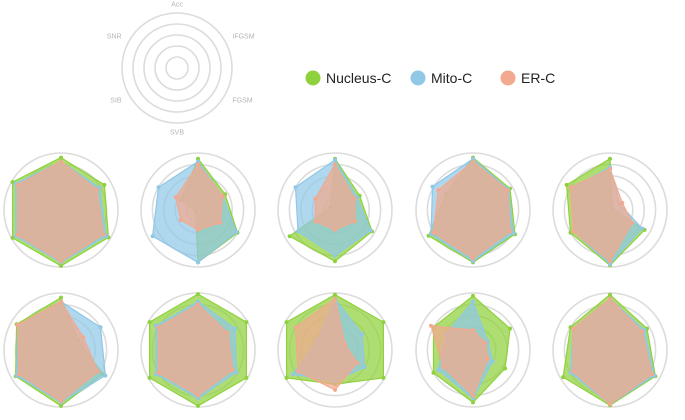 This screenshot has width=685, height=420. I want to click on legend-item-mito-c: Mito-C, so click(441, 78).